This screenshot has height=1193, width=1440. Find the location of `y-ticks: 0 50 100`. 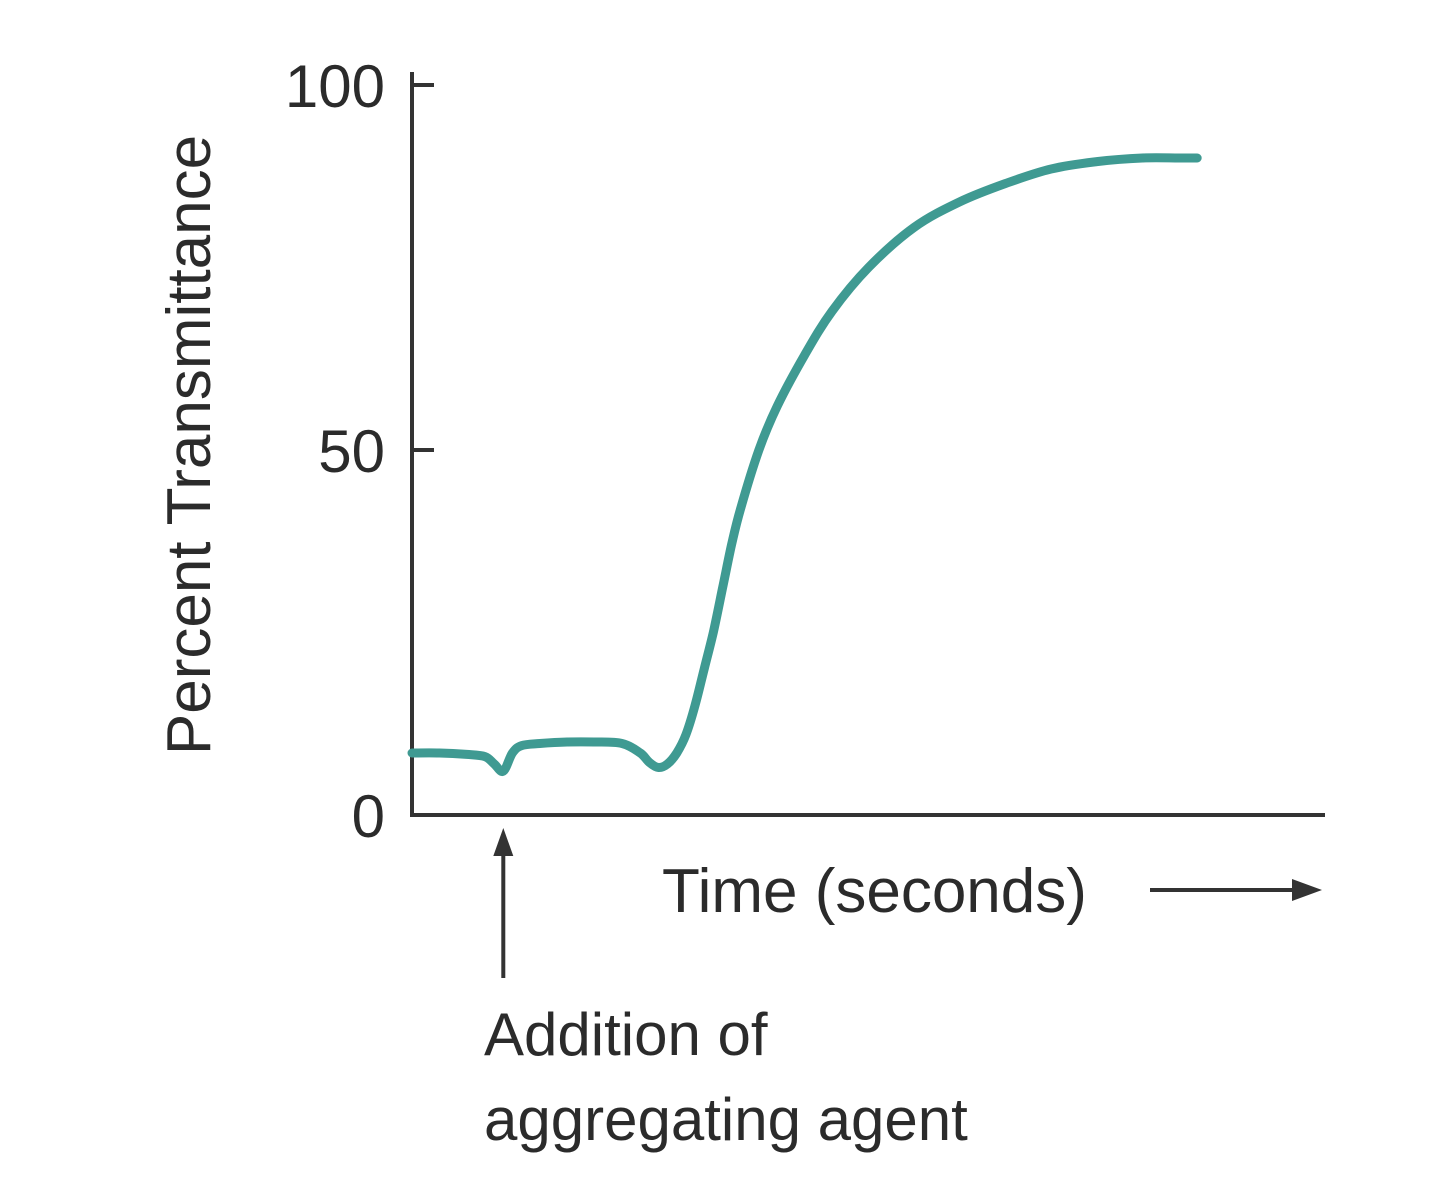

y-ticks: 0 50 100 is located at coordinates (359, 451).